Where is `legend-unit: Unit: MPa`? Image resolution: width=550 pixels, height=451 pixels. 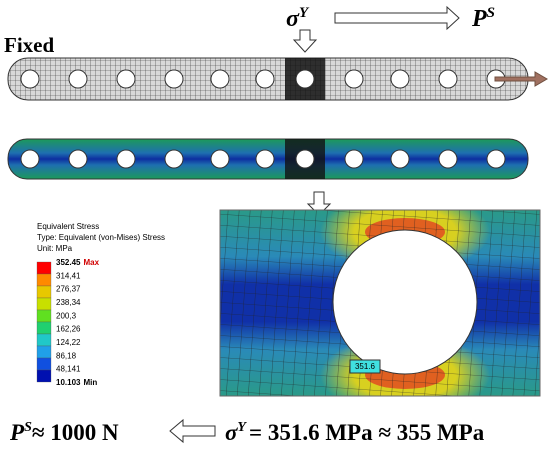 legend-unit: Unit: MPa is located at coordinates (55, 248).